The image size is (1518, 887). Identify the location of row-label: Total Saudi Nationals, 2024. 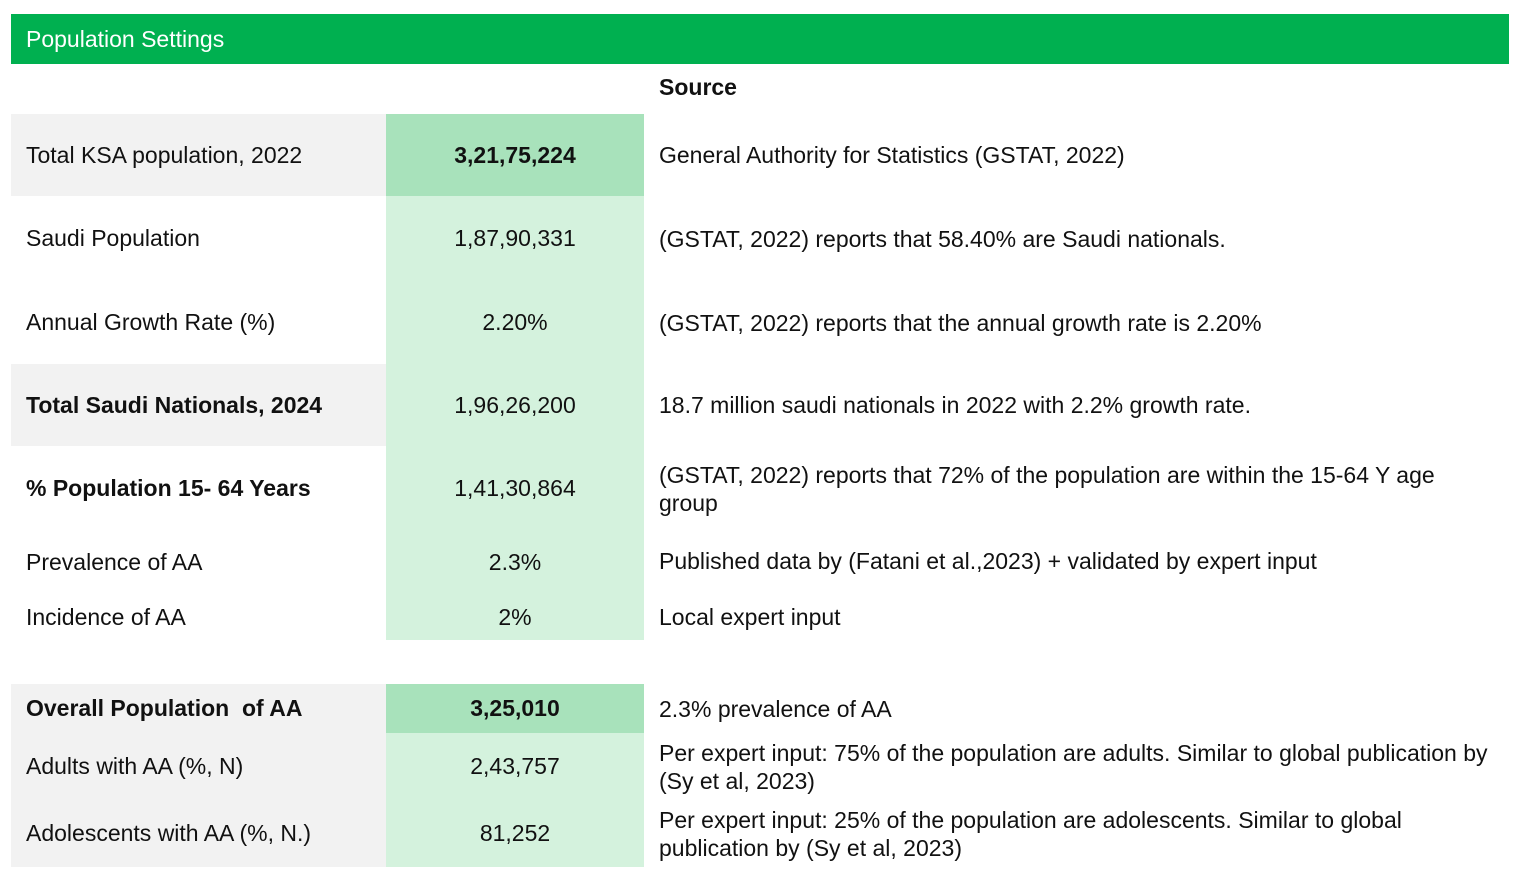
(198, 405).